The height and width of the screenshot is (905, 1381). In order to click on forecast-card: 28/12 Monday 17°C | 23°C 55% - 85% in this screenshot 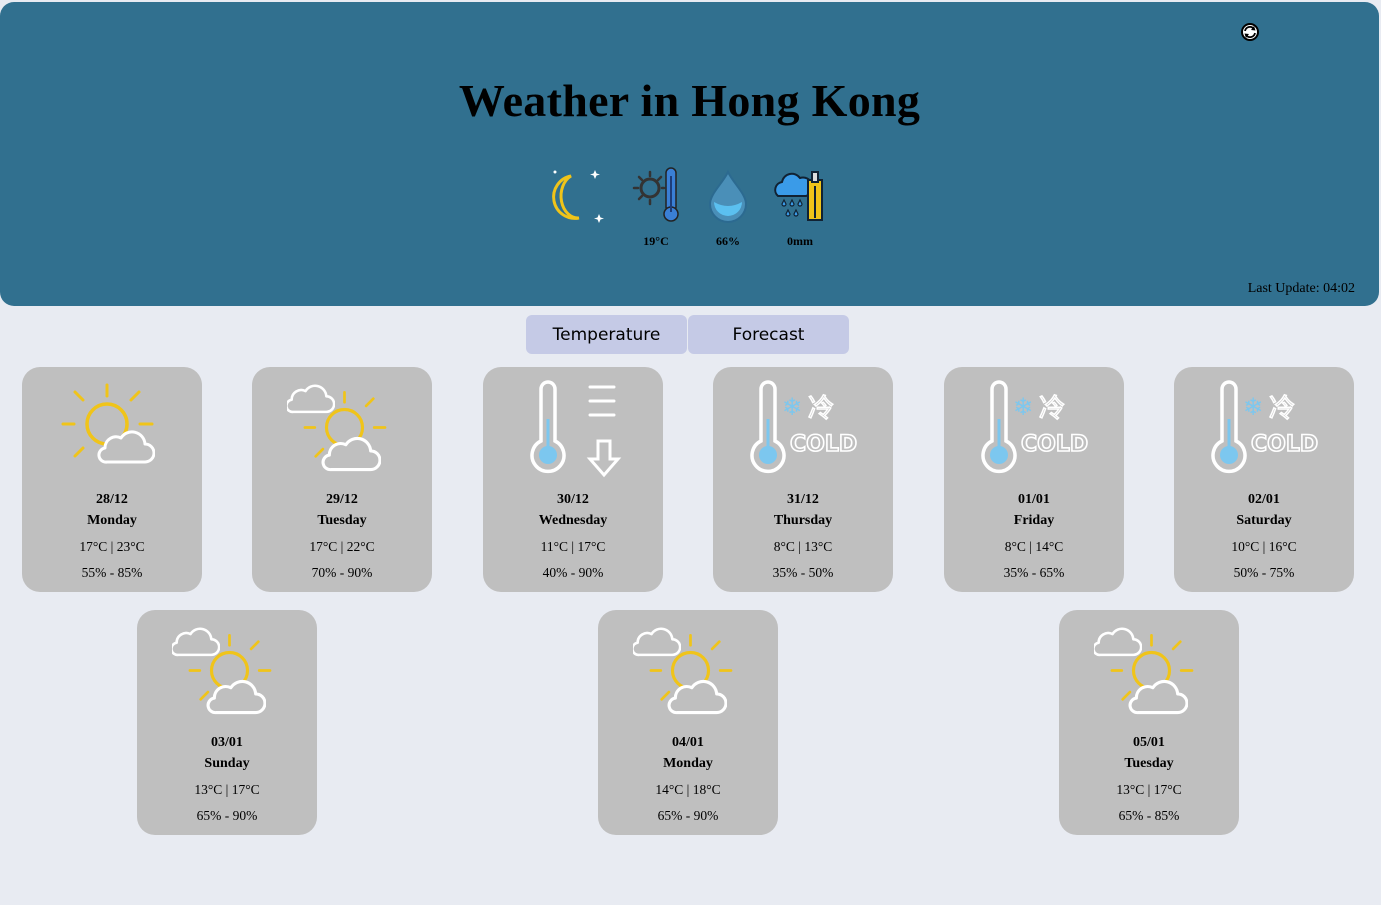, I will do `click(112, 479)`.